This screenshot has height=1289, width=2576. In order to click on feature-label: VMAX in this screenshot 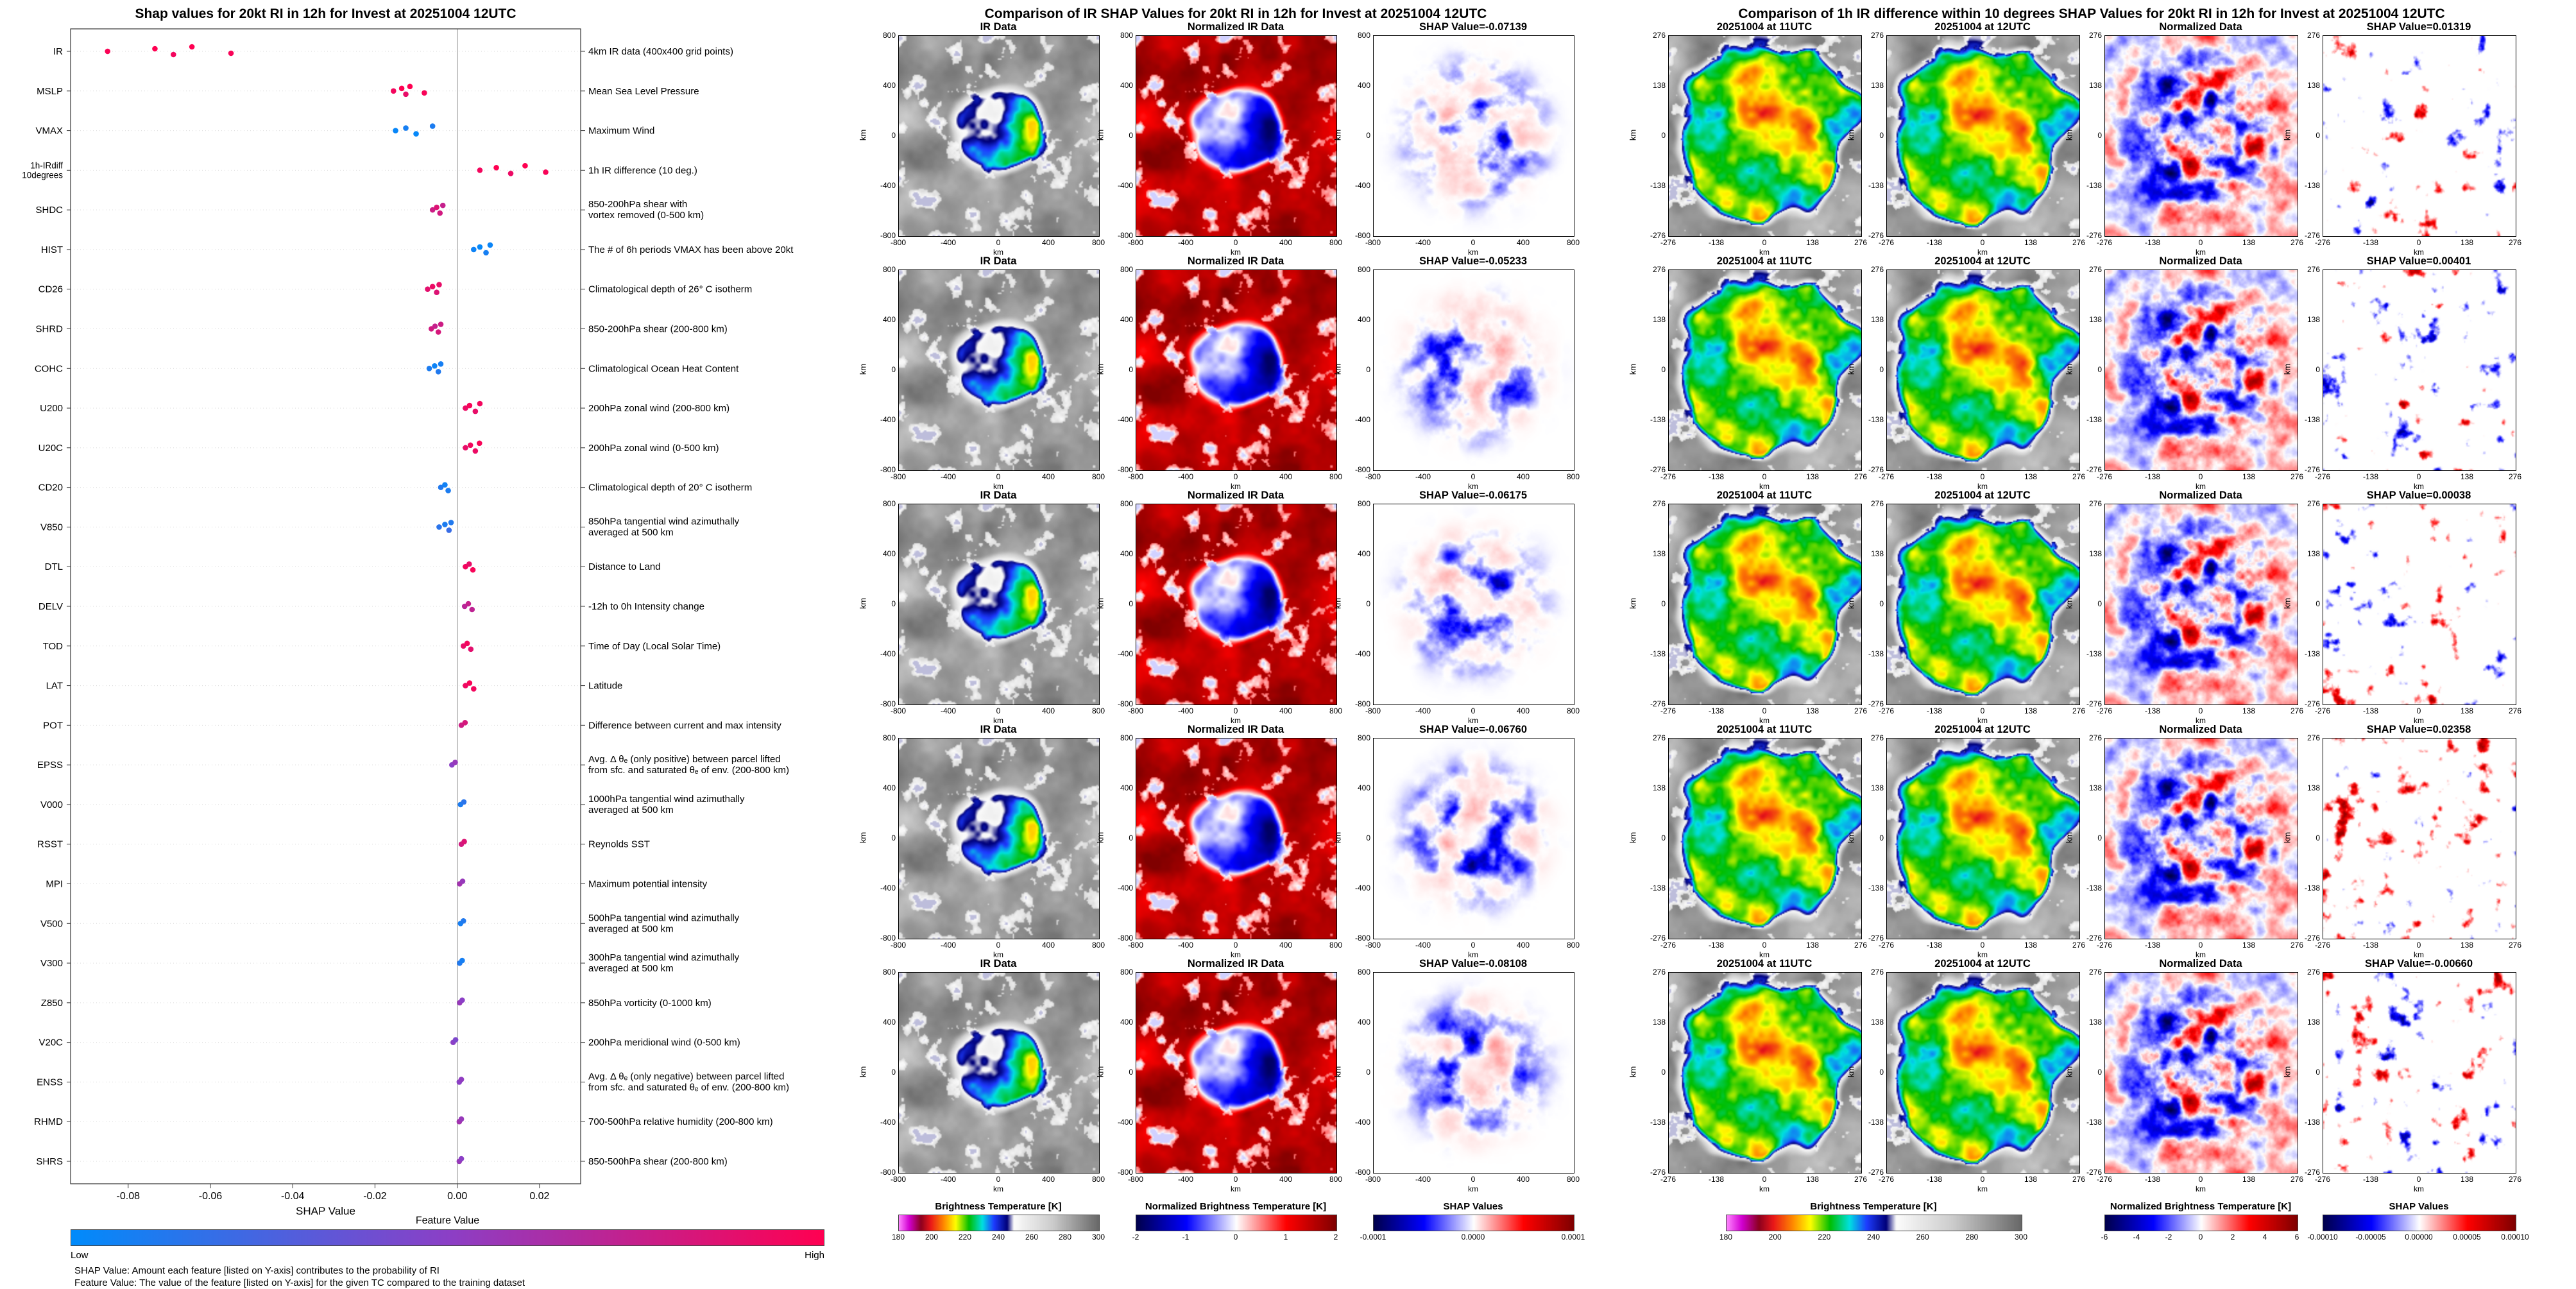, I will do `click(49, 131)`.